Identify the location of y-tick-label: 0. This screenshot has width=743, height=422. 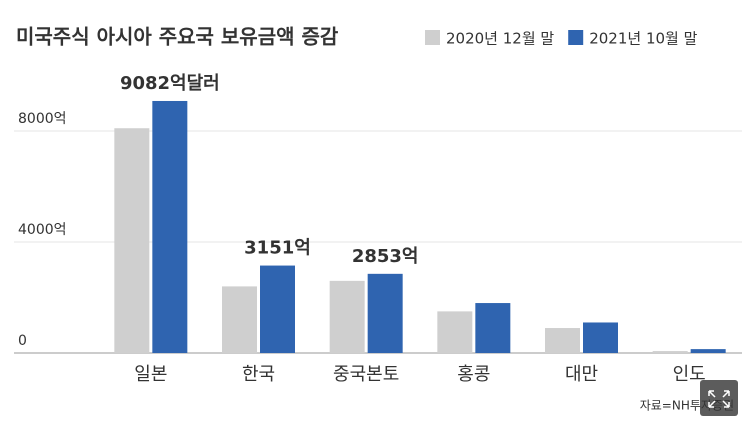
(22, 341).